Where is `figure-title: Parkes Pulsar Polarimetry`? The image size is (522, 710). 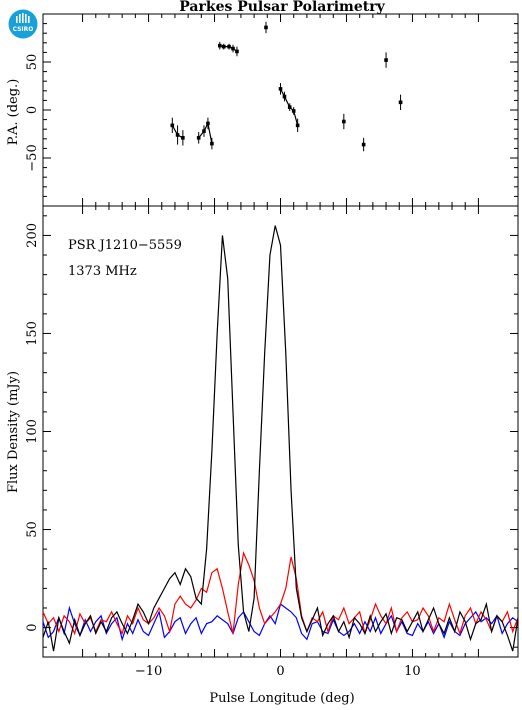
figure-title: Parkes Pulsar Polarimetry is located at coordinates (282, 7).